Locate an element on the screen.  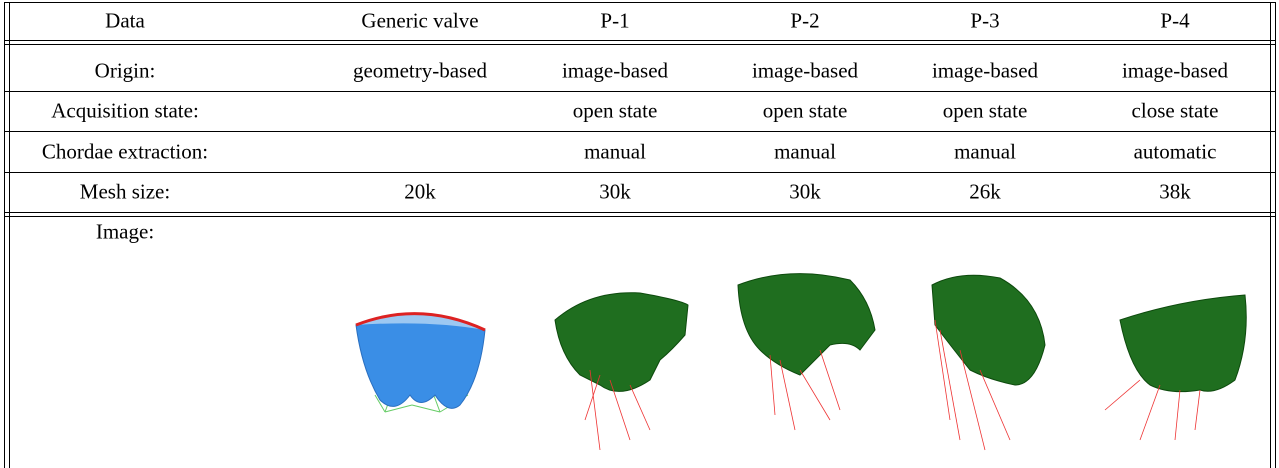
row-label: Acquisition state: is located at coordinates (125, 110).